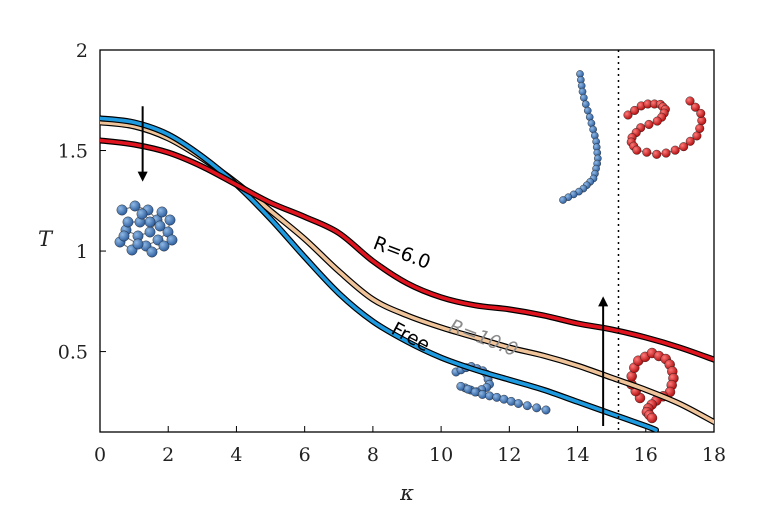  Describe the element at coordinates (406, 493) in the screenshot. I see `x-axis-label: κ` at that location.